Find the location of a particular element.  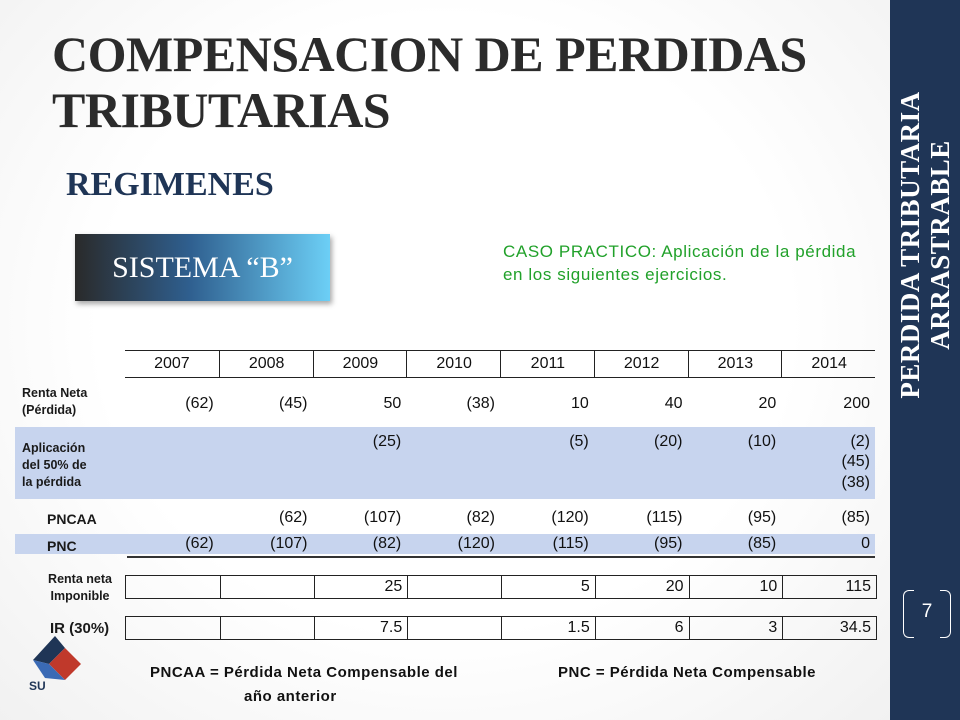

pnc-divider is located at coordinates (501, 557).